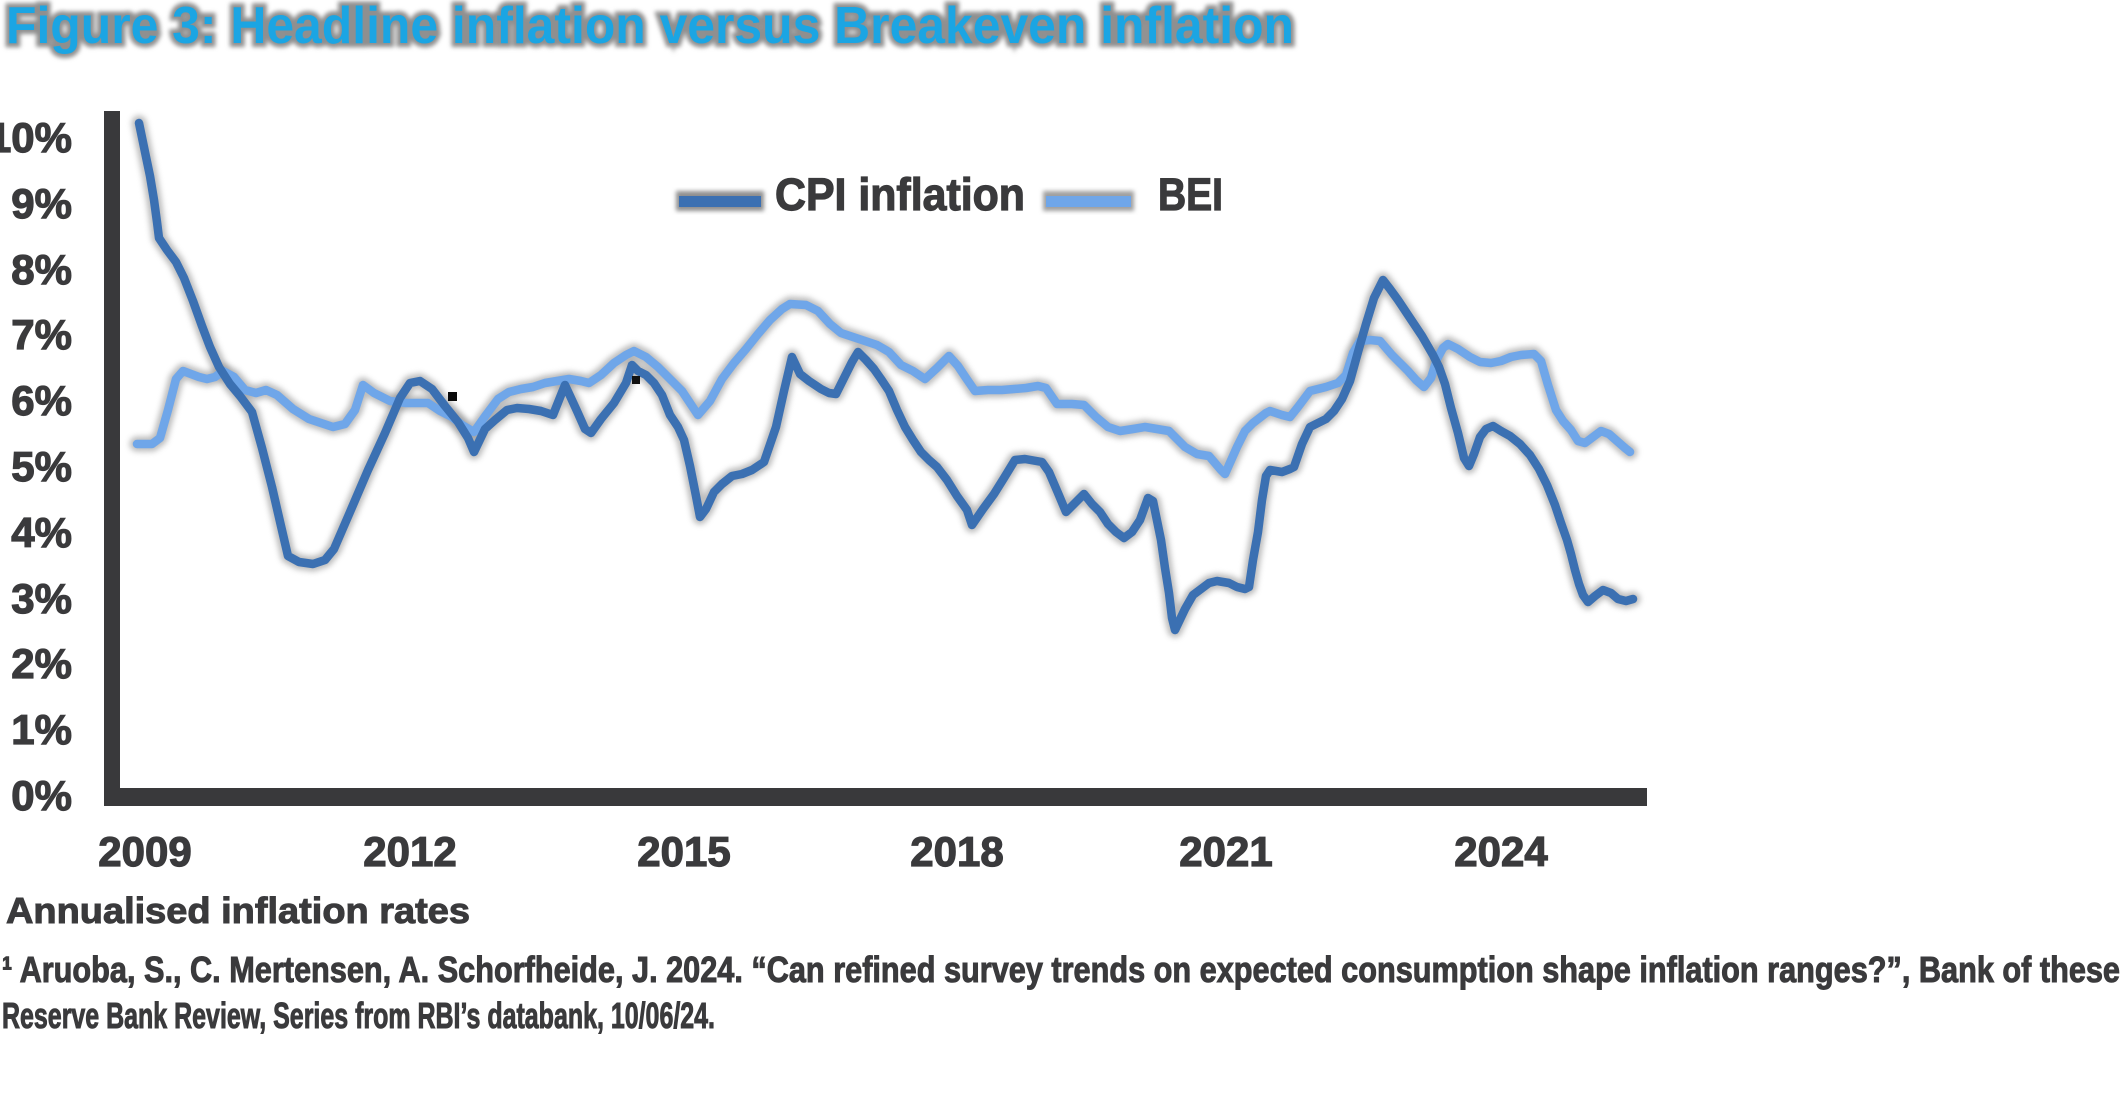  What do you see at coordinates (238, 910) in the screenshot?
I see `svg-text: Annualised inflation rates` at bounding box center [238, 910].